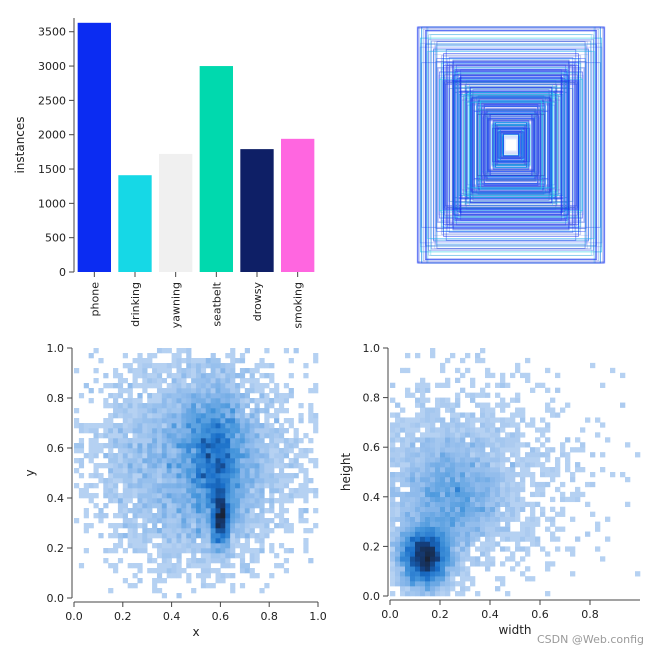 The width and height of the screenshot is (652, 652). I want to click on bbox-outline, so click(511, 145).